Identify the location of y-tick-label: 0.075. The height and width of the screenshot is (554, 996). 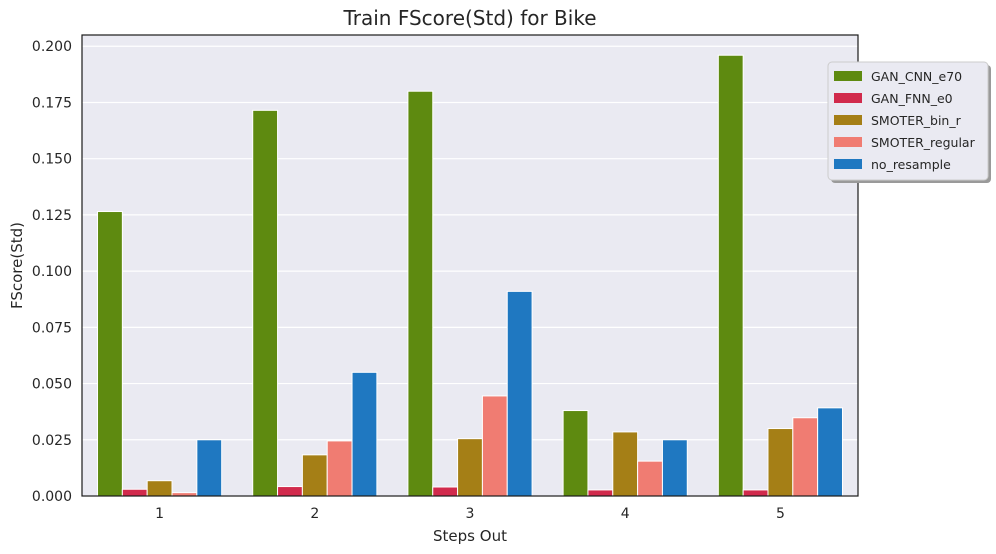
(52, 328).